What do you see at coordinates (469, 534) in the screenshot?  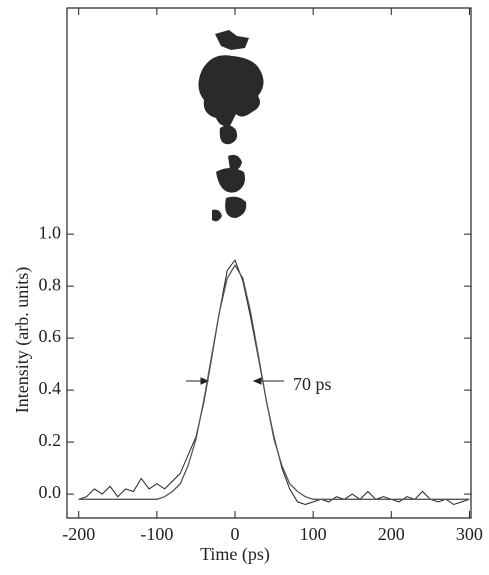 I see `x-tick-label: 300` at bounding box center [469, 534].